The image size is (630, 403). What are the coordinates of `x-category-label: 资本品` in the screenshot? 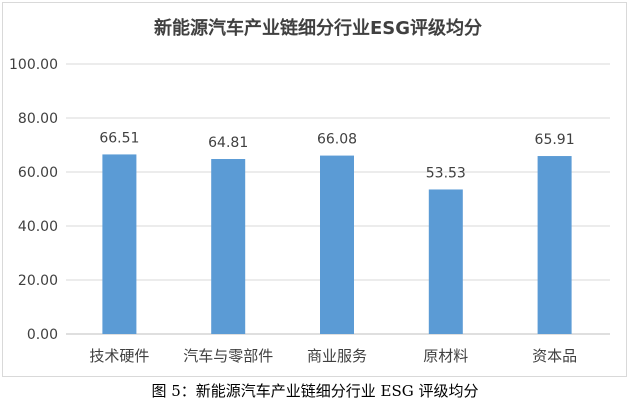 It's located at (554, 356).